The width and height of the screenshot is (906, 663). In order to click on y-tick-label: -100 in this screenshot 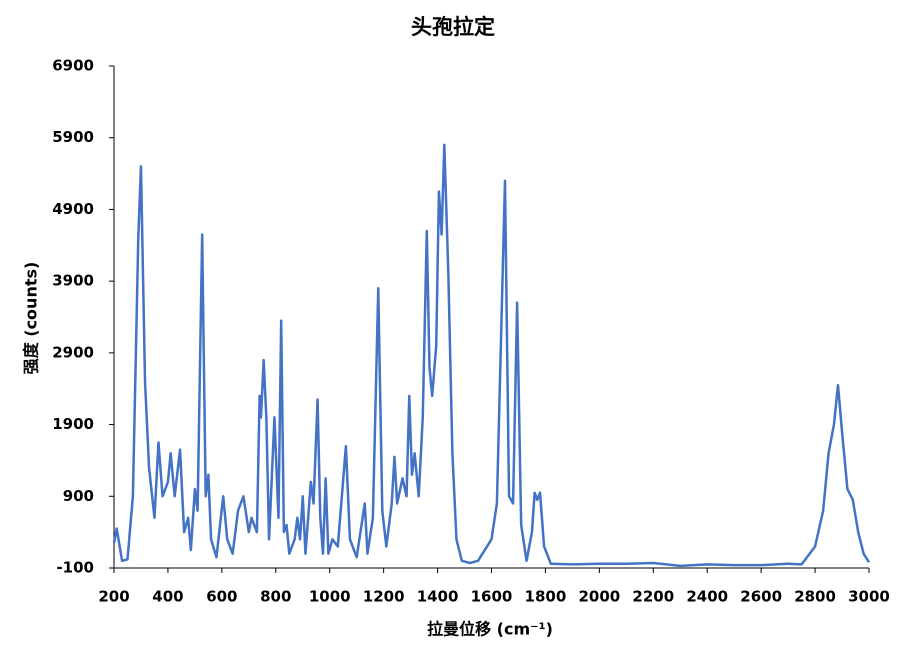, I will do `click(75, 568)`.